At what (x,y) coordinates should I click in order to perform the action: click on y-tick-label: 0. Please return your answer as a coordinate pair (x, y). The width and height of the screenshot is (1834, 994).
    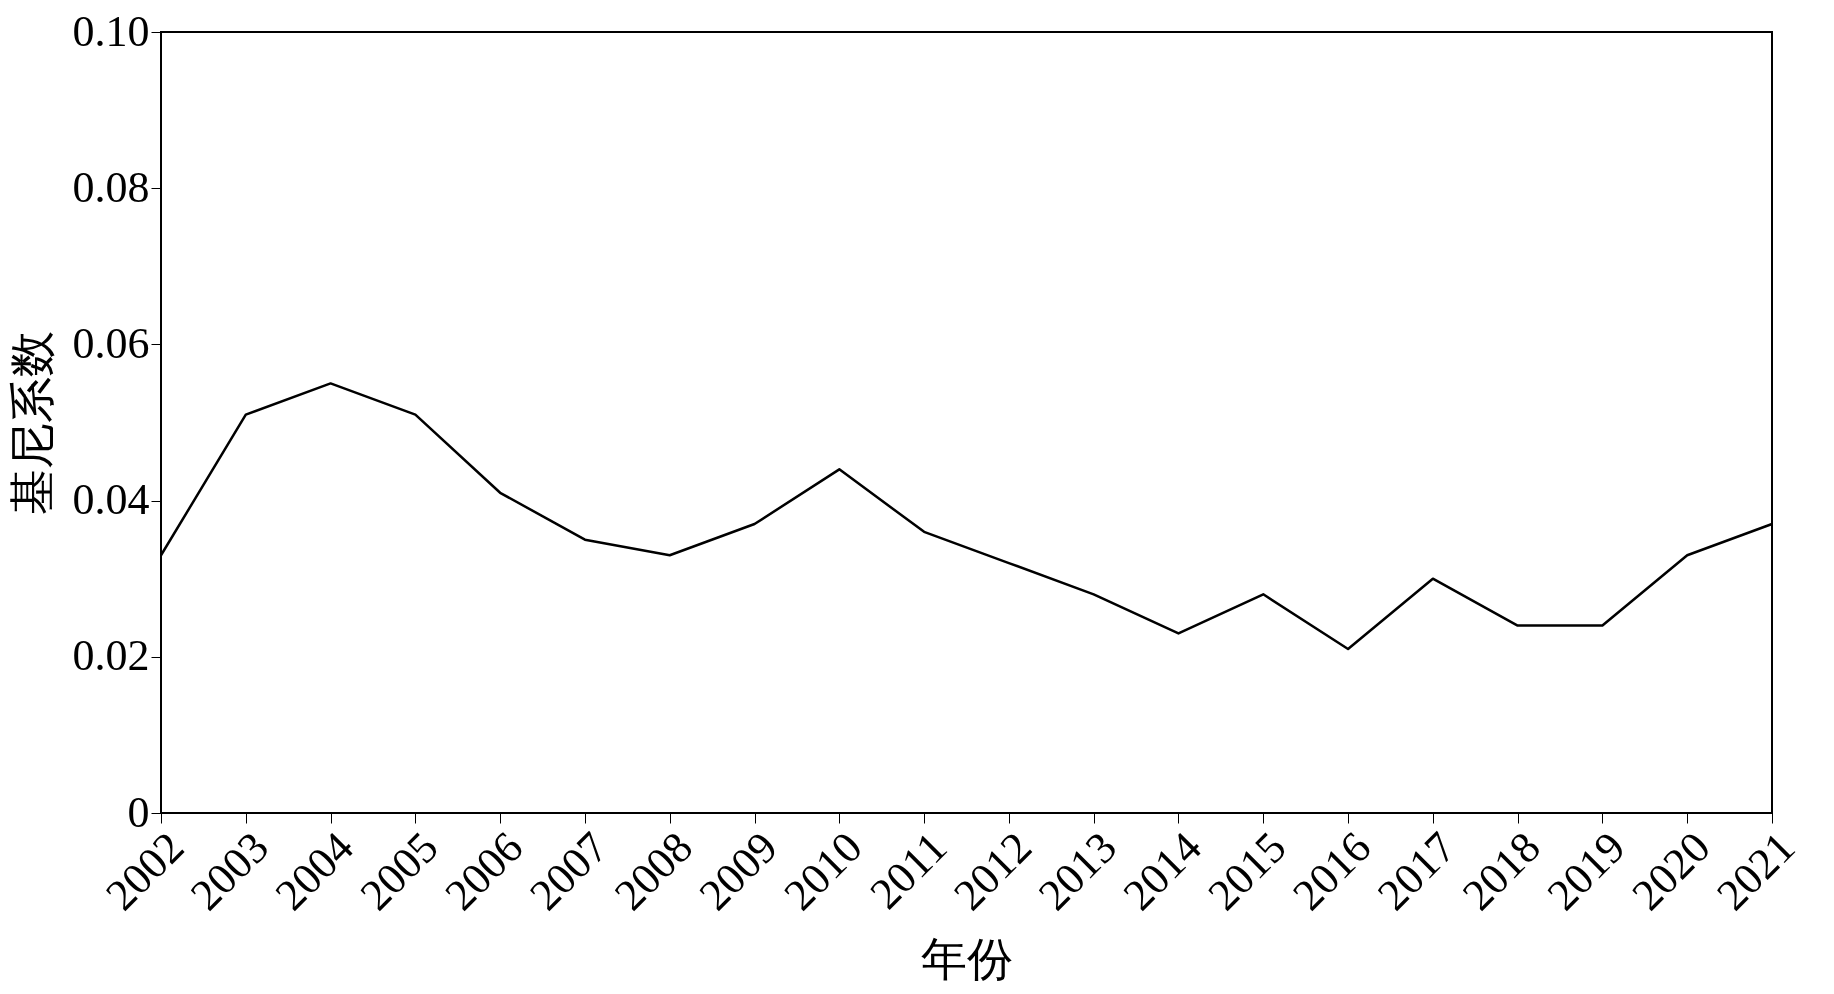
    Looking at the image, I should click on (138, 812).